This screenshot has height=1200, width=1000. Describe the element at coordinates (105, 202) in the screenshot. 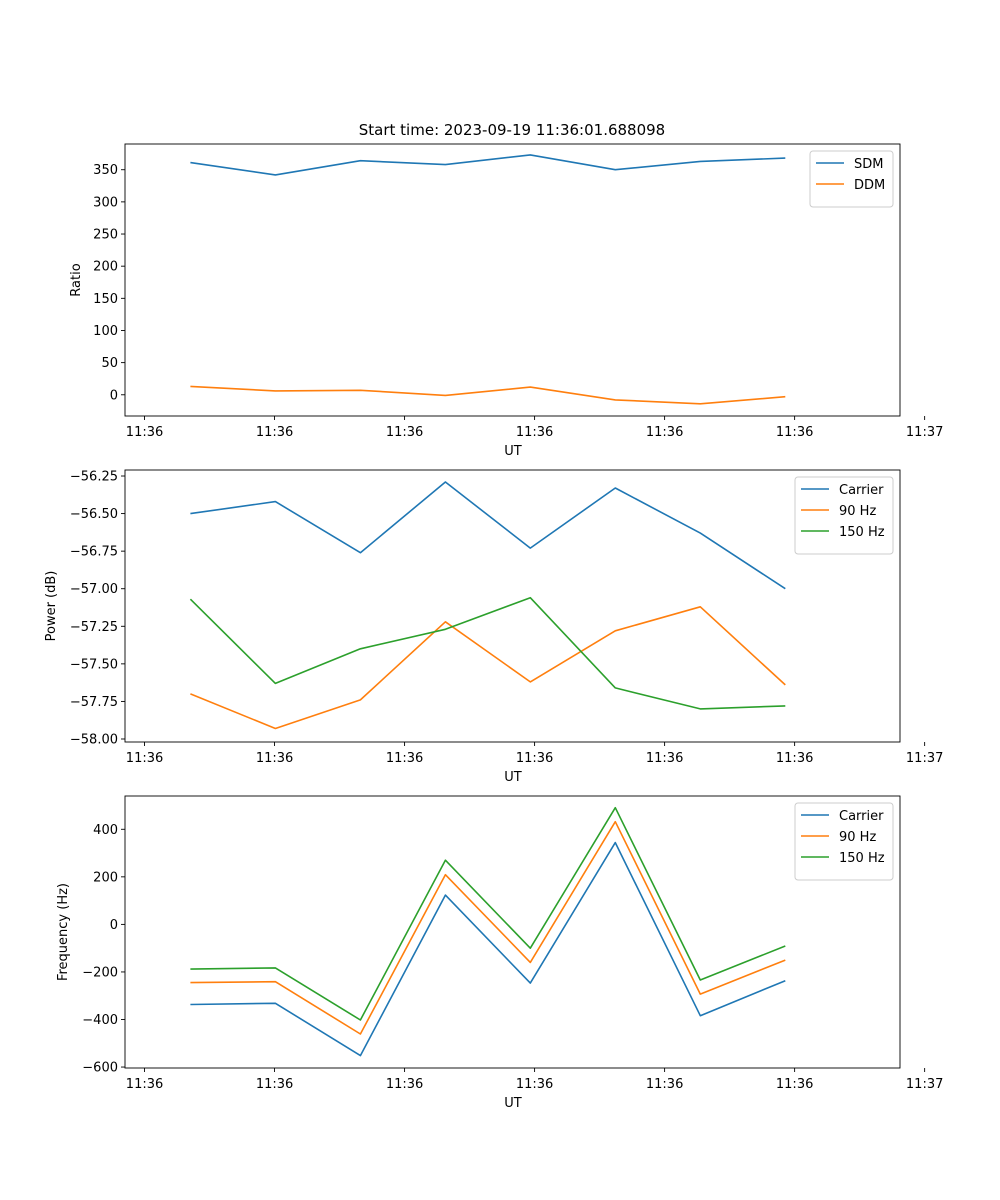

I see `y-tick-label: 300` at that location.